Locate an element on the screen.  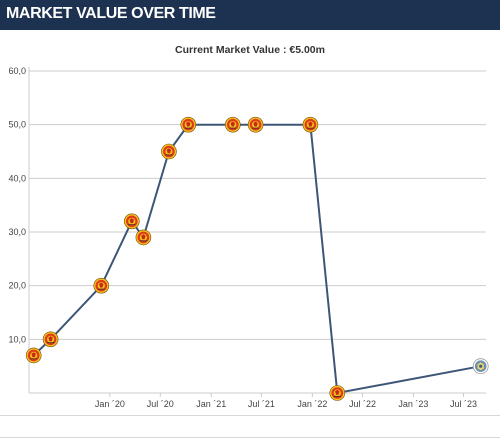
y-tick-label: 40,0 is located at coordinates (17, 178).